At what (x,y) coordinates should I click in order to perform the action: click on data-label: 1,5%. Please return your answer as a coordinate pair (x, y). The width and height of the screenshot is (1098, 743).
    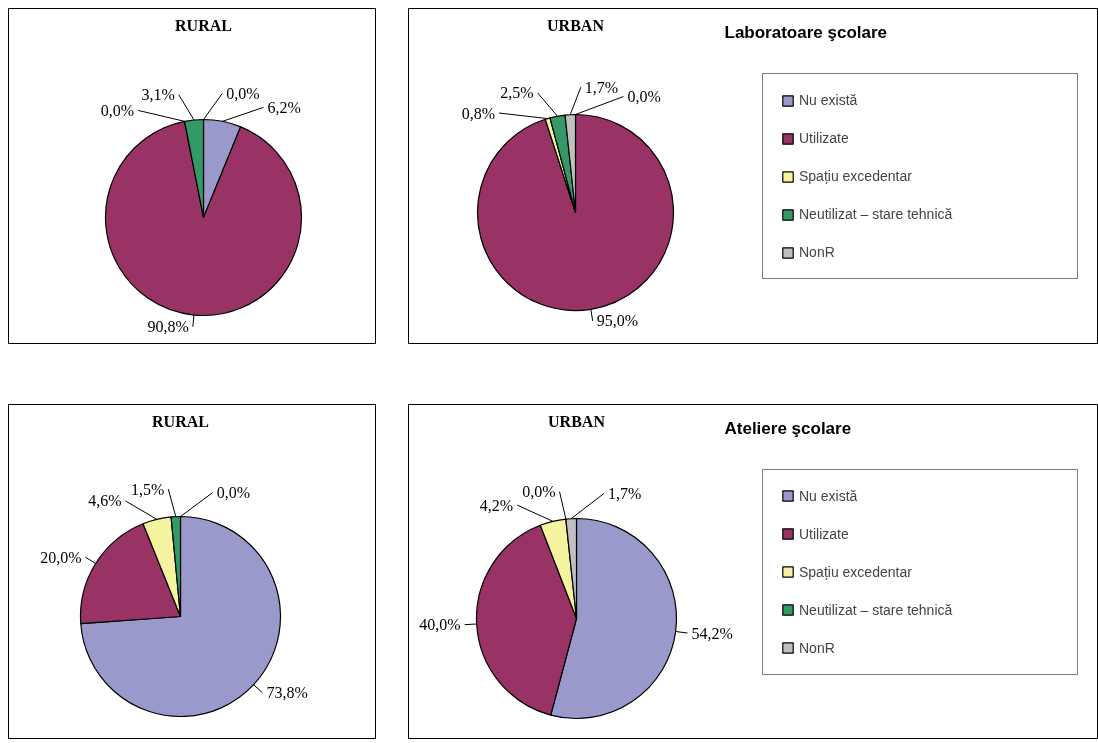
    Looking at the image, I should click on (147, 489).